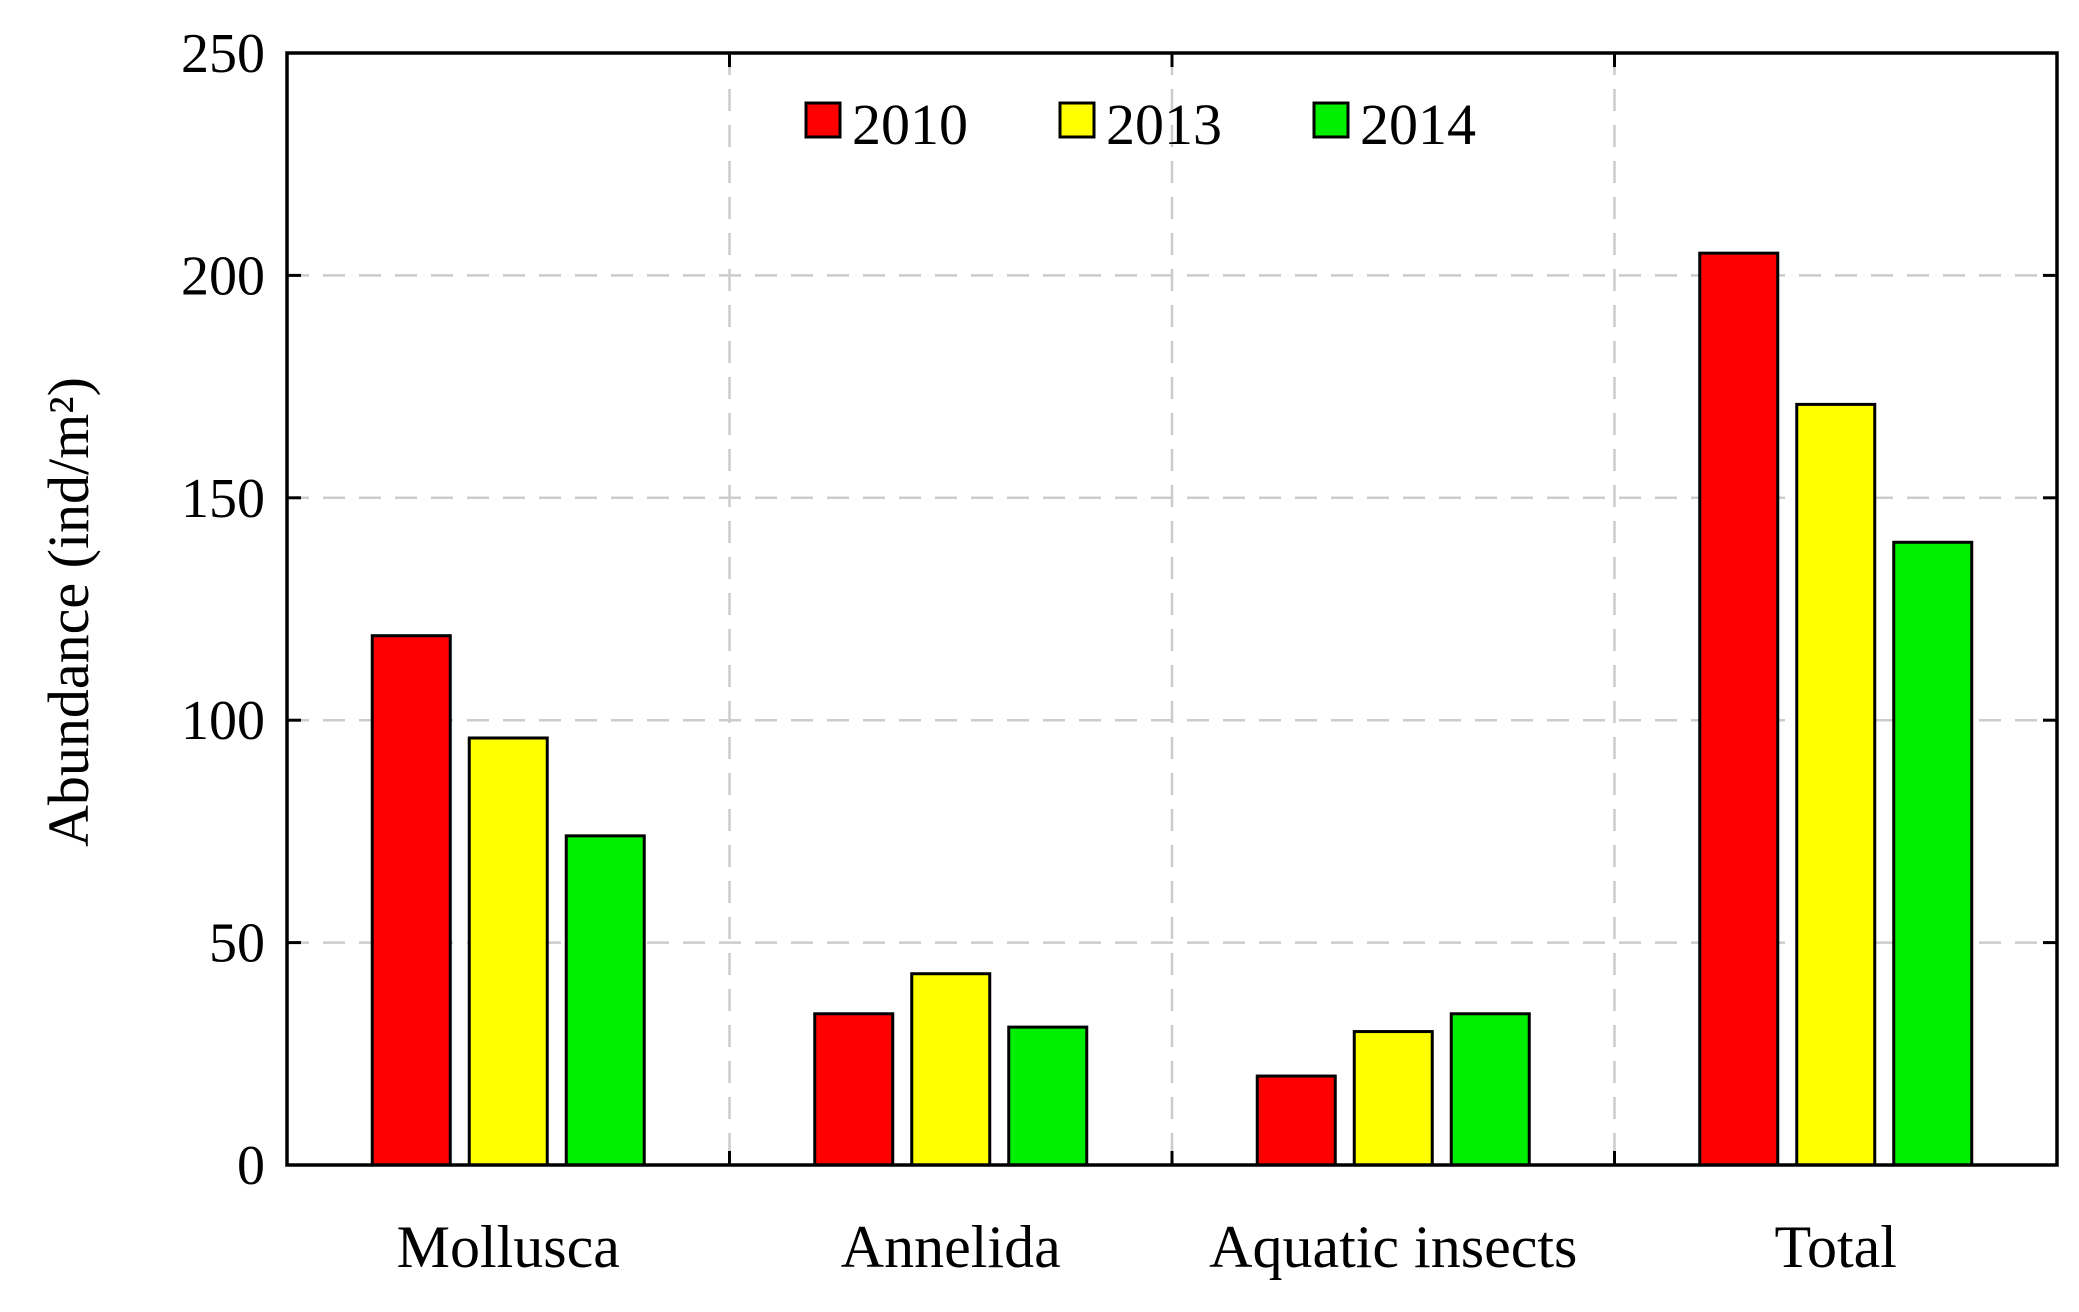 Image resolution: width=2079 pixels, height=1312 pixels. Describe the element at coordinates (1164, 124) in the screenshot. I see `legend-label: 2013` at that location.